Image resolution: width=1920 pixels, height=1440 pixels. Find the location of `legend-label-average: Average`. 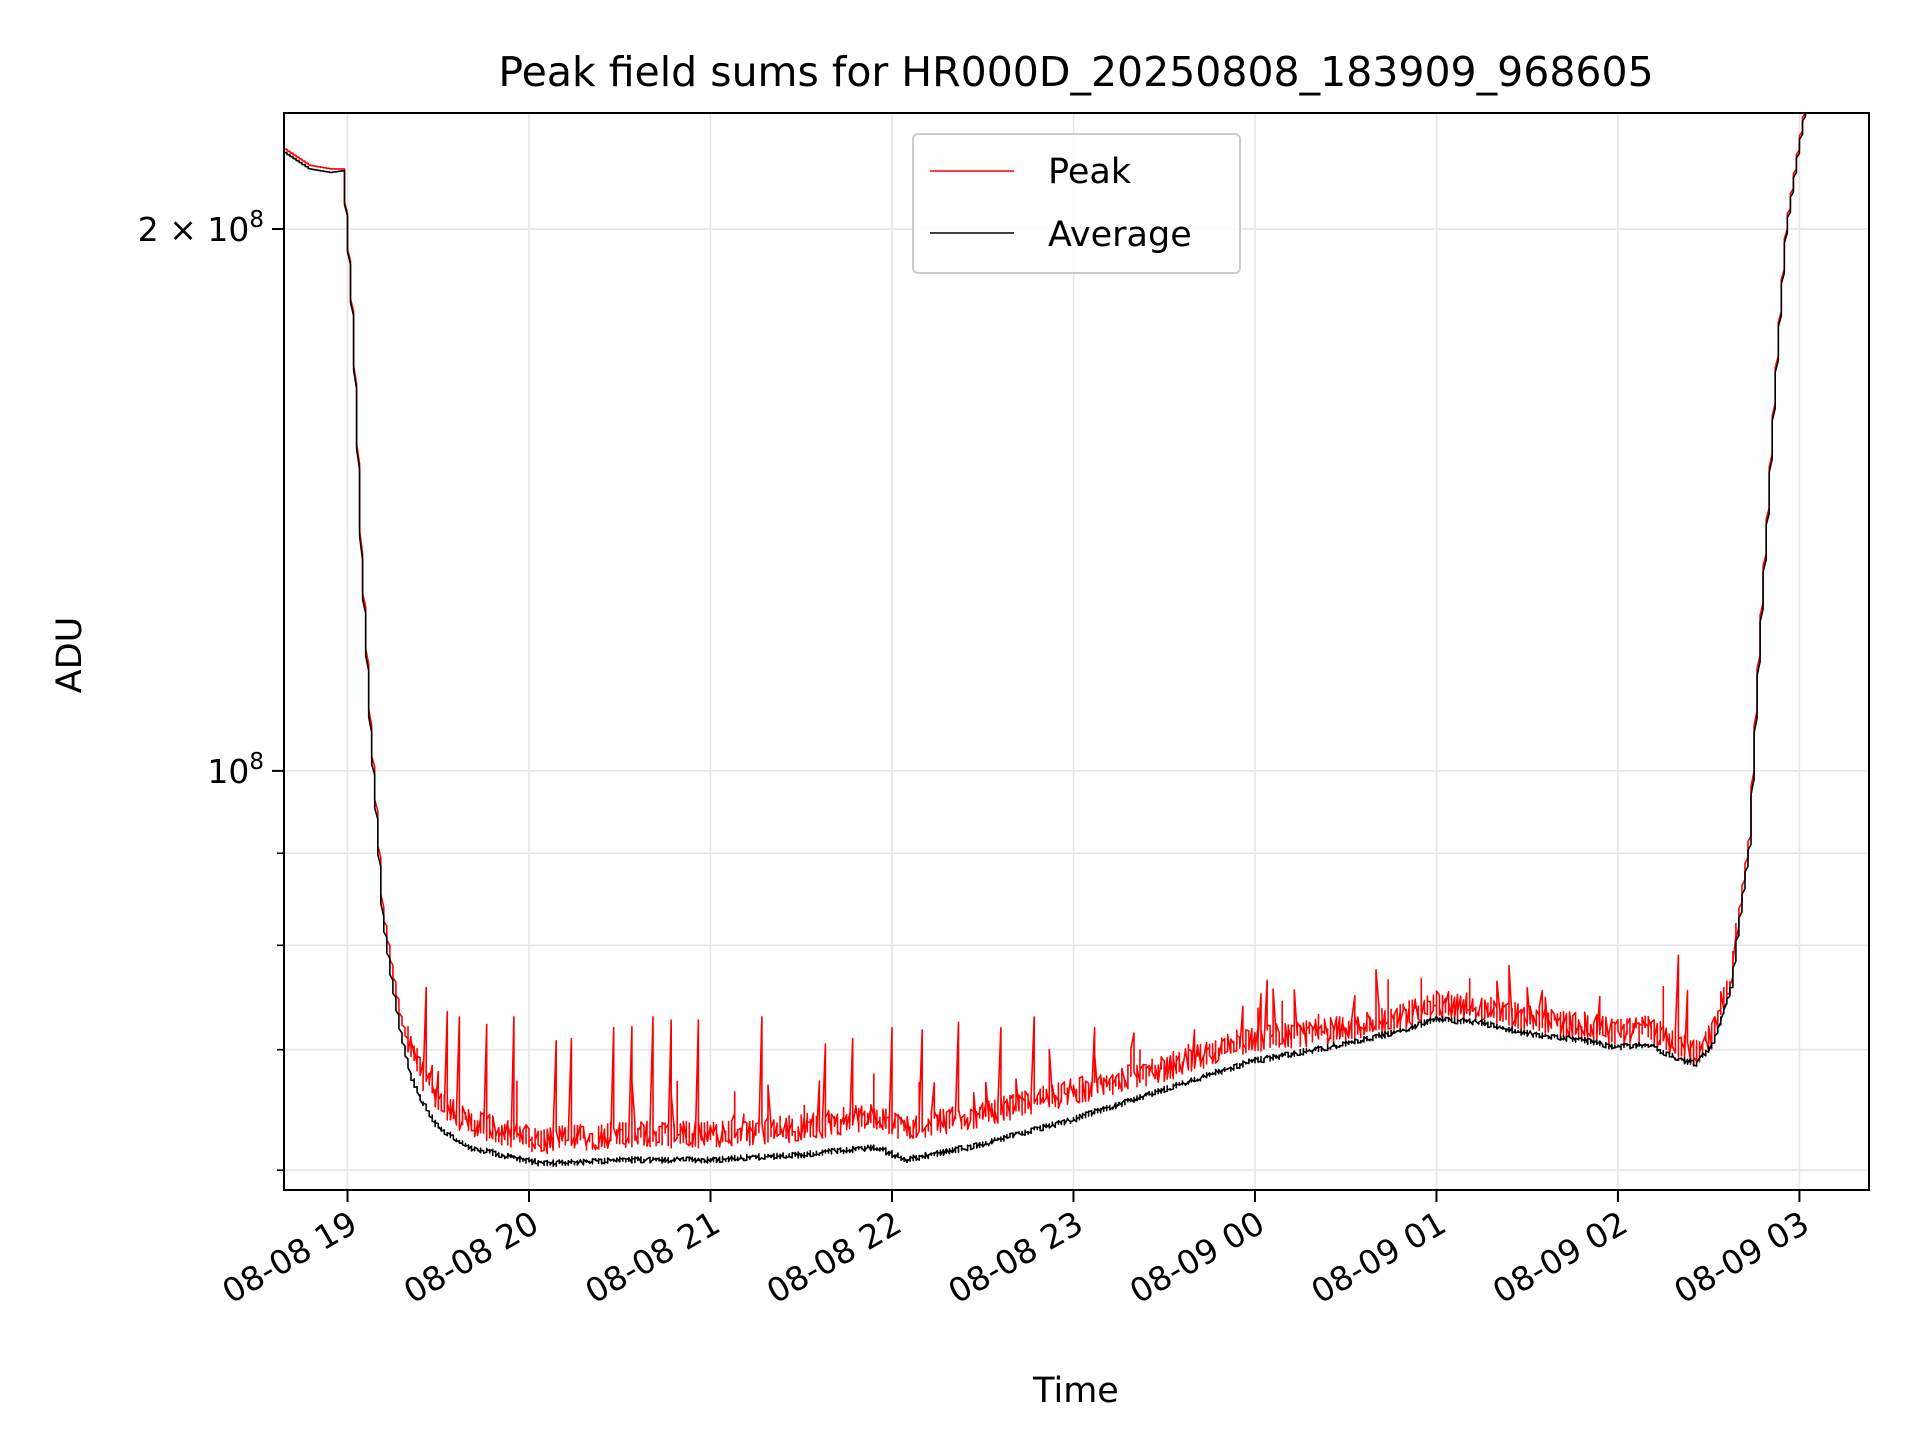

legend-label-average: Average is located at coordinates (1120, 235).